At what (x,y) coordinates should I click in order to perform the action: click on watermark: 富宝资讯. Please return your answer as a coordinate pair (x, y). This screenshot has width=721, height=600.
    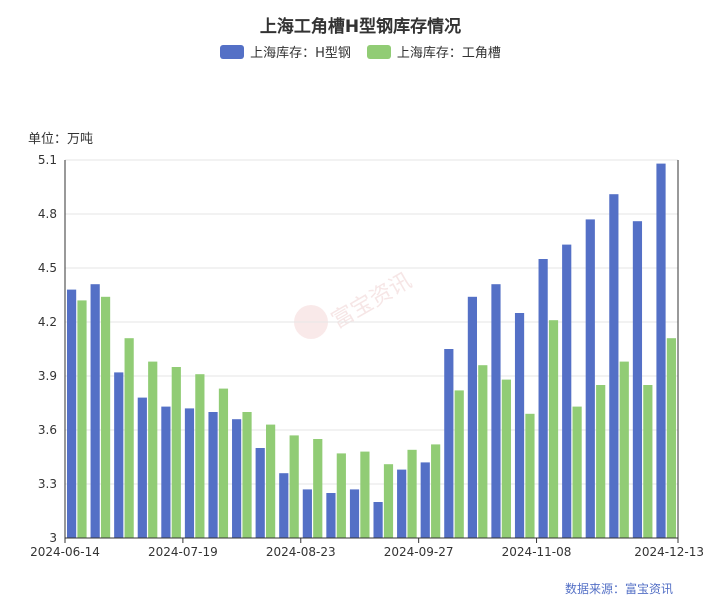
    Looking at the image, I should click on (355, 303).